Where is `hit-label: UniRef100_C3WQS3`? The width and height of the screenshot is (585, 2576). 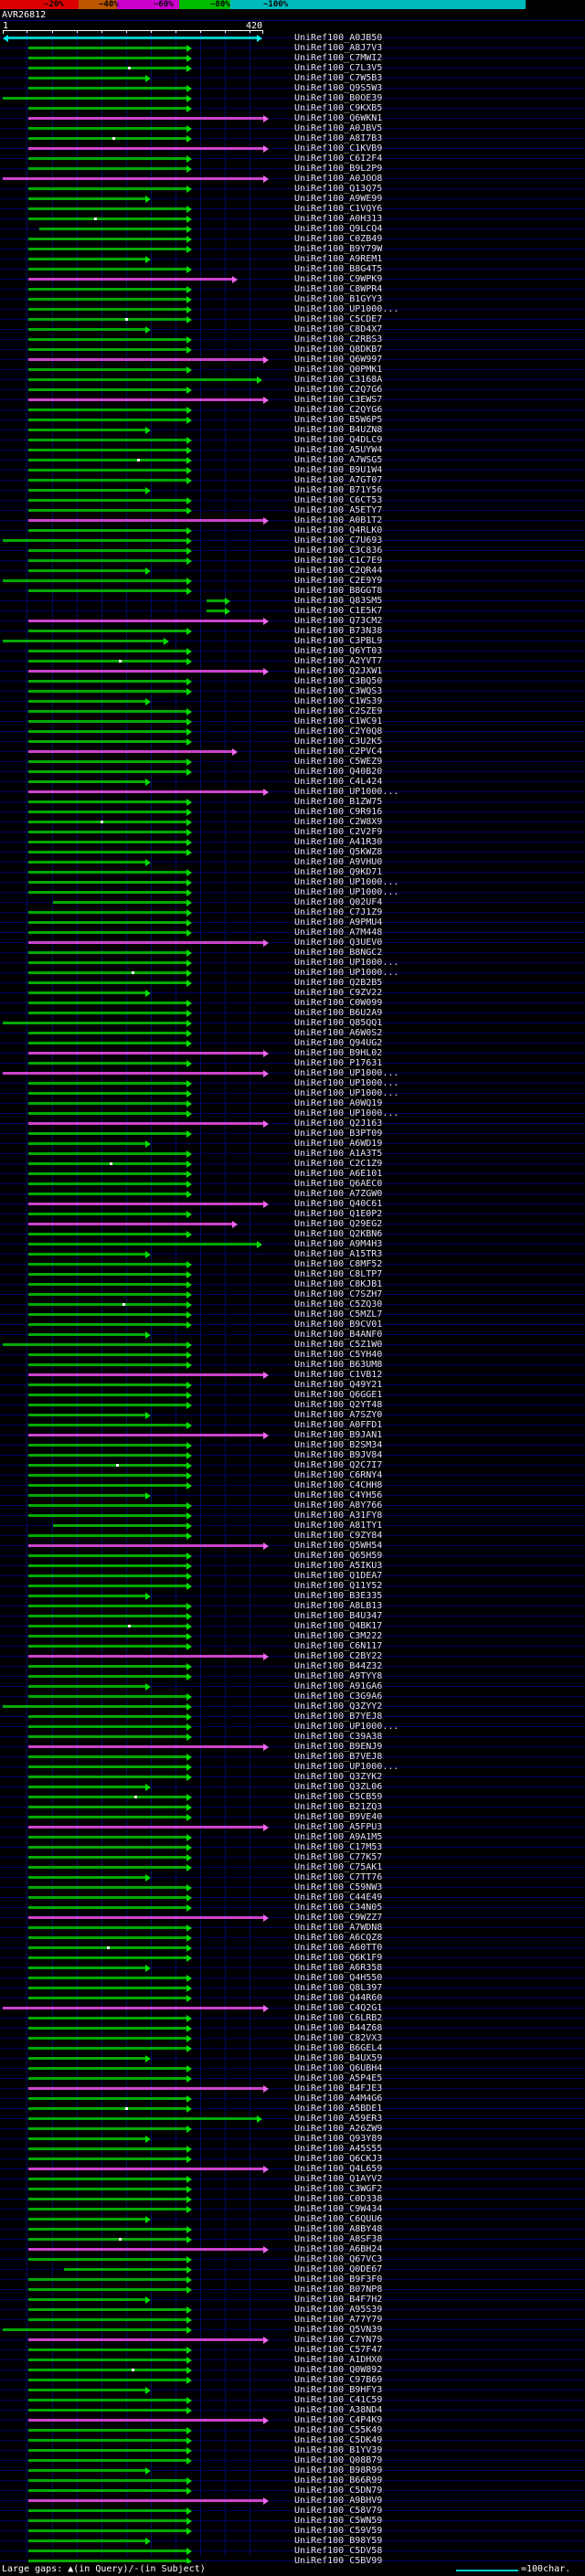
hit-label: UniRef100_C3WQS3 is located at coordinates (339, 691).